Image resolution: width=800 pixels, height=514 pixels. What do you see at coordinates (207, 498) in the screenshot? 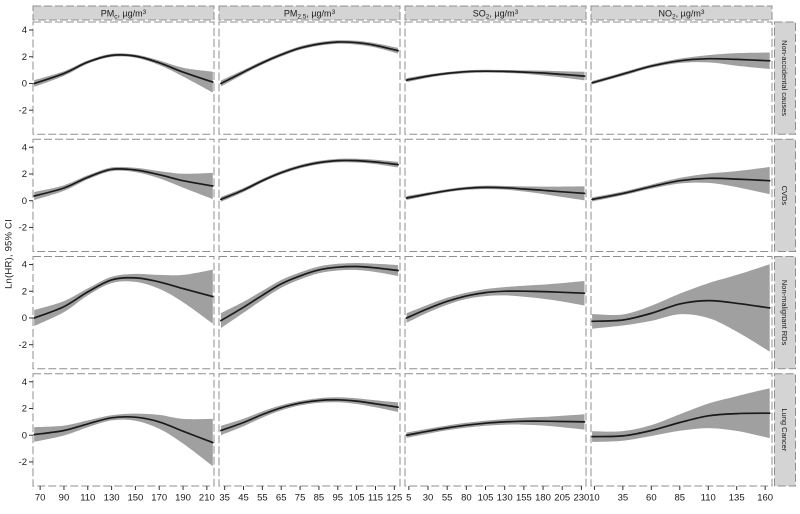
I see `x-tick-label: 210` at bounding box center [207, 498].